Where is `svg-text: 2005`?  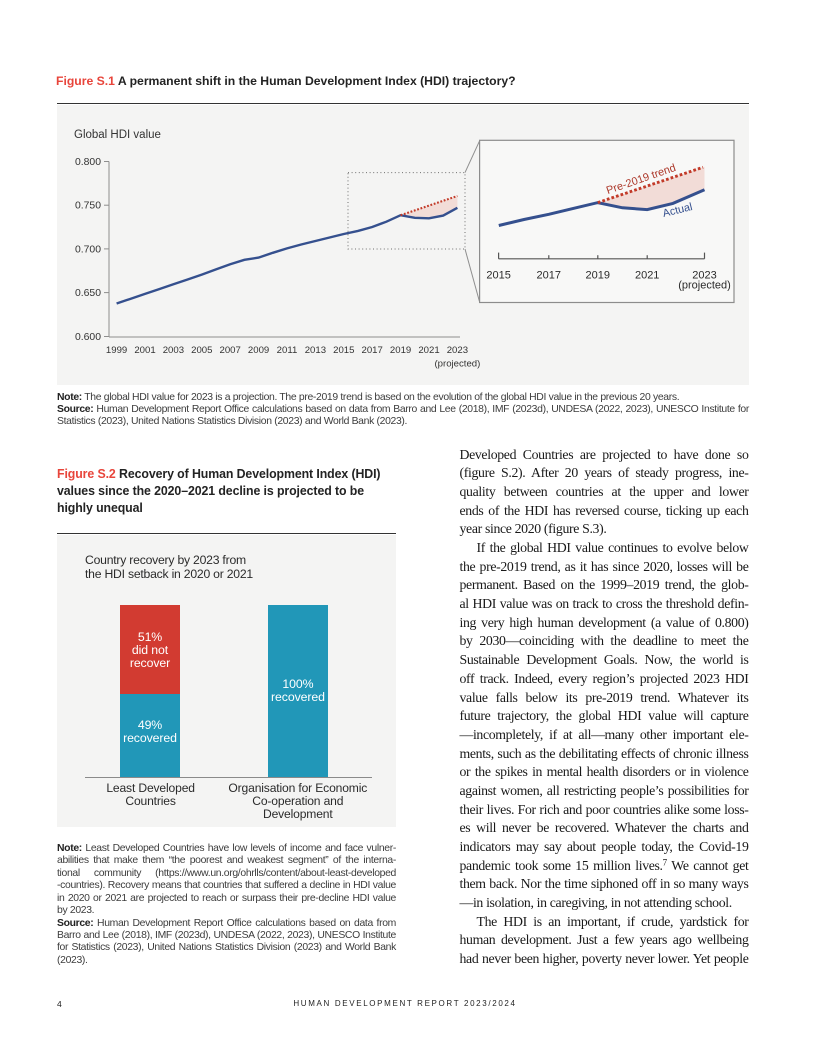 svg-text: 2005 is located at coordinates (201, 350).